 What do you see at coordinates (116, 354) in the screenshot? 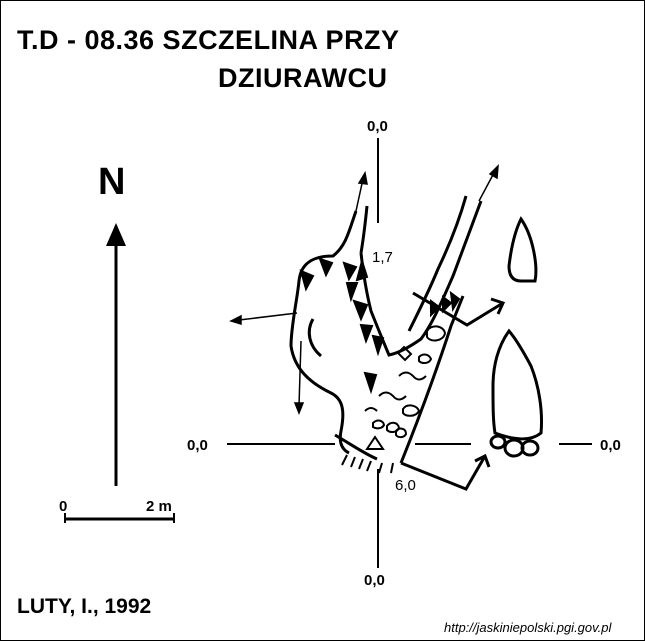
I see `north-arrow` at bounding box center [116, 354].